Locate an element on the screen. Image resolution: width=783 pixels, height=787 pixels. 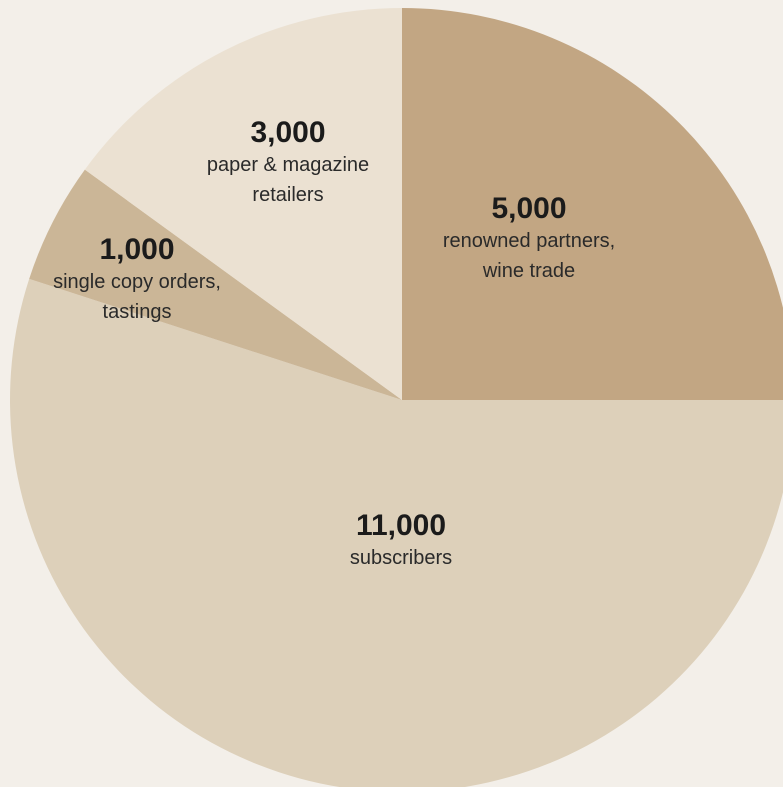
slice-value: 5,000 is located at coordinates (529, 208).